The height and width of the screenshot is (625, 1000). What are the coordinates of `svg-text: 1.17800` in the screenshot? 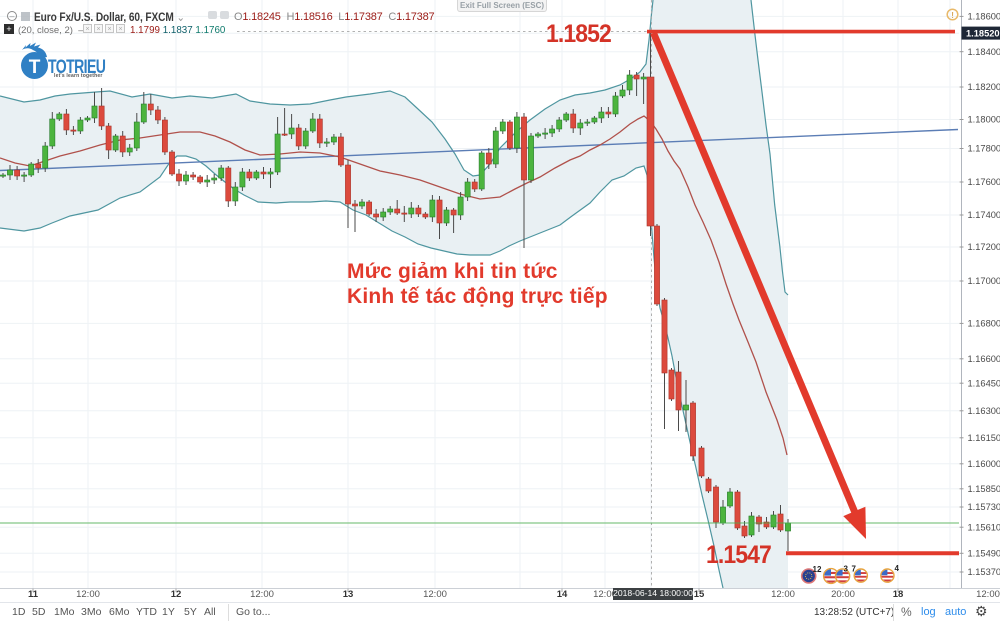 It's located at (984, 149).